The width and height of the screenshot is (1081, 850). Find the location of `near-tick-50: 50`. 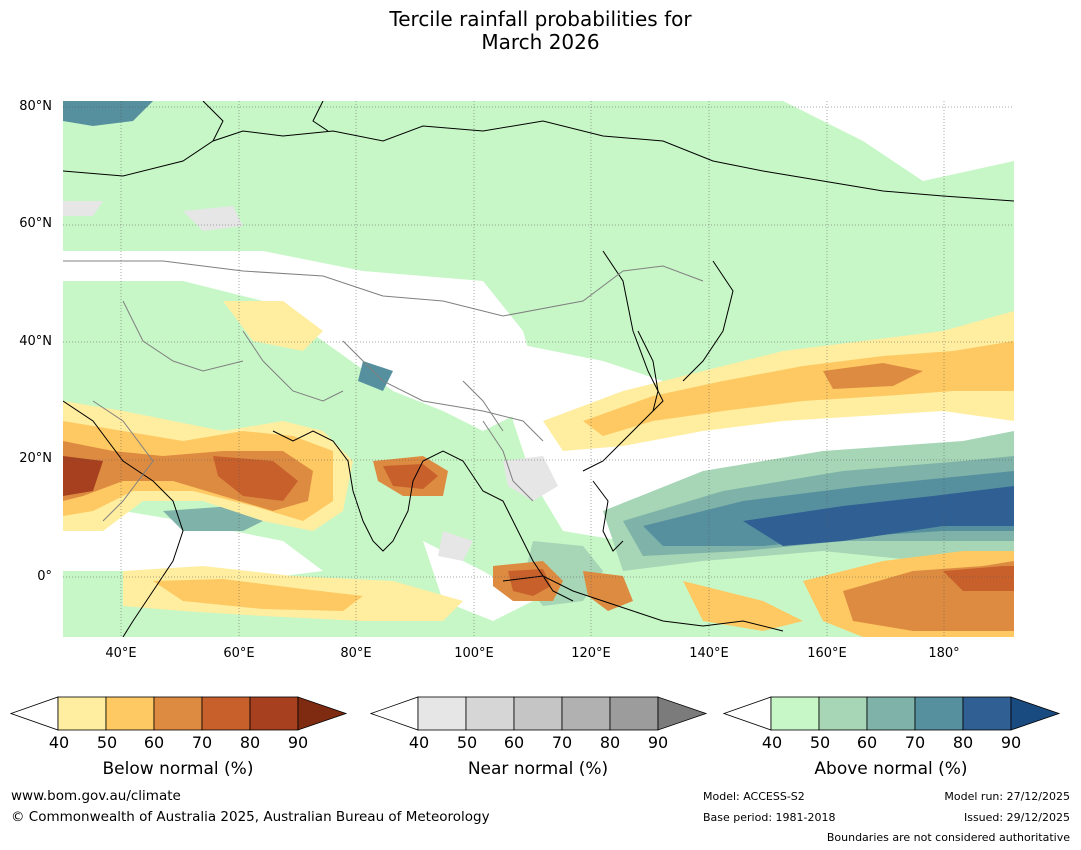

near-tick-50: 50 is located at coordinates (467, 742).